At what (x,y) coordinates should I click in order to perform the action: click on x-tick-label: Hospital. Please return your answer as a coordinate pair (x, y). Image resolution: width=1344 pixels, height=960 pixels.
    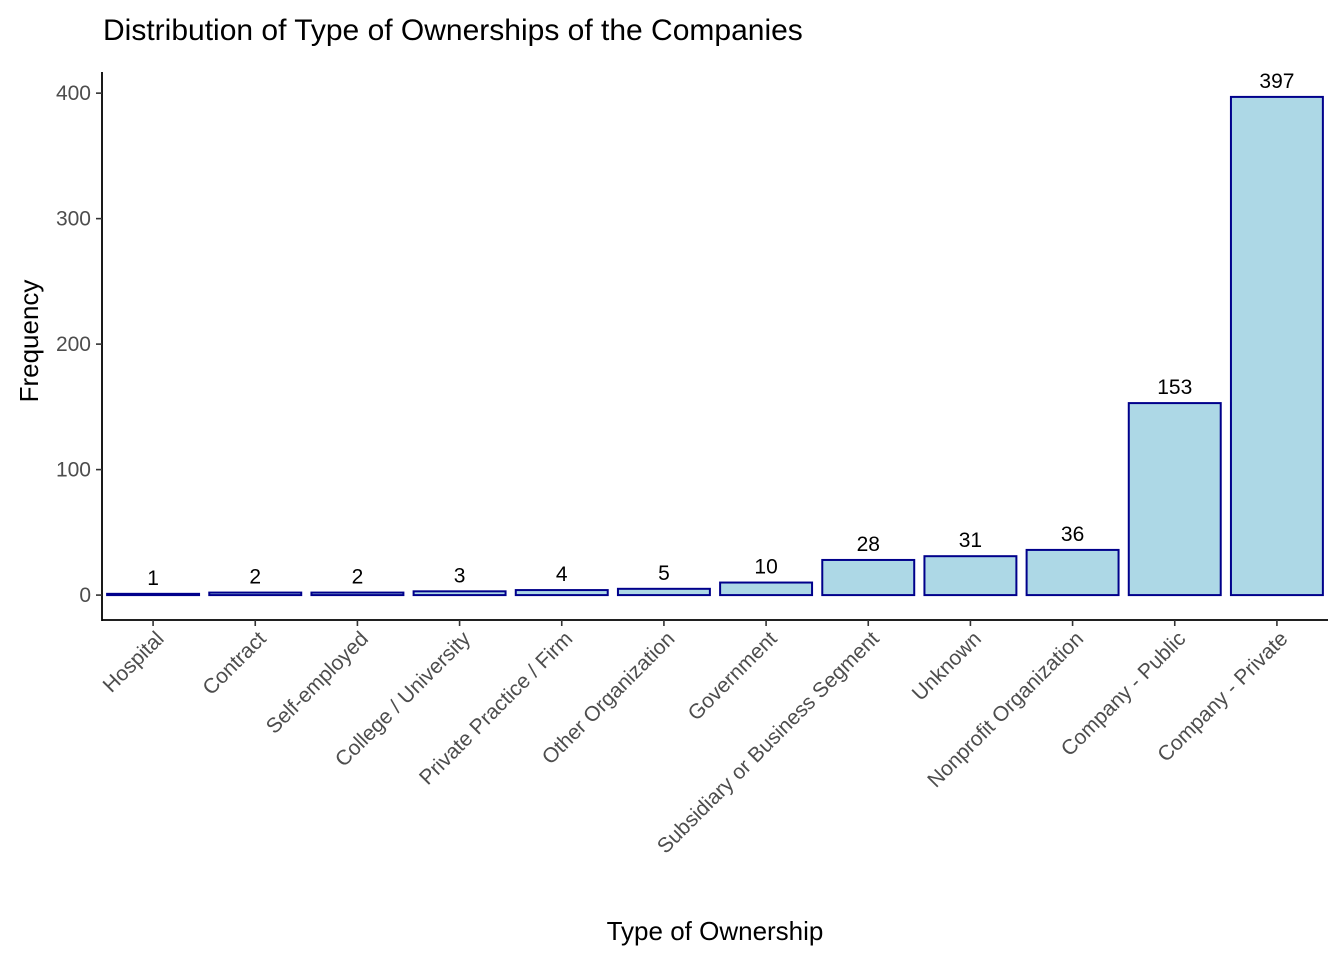
    Looking at the image, I should click on (134, 662).